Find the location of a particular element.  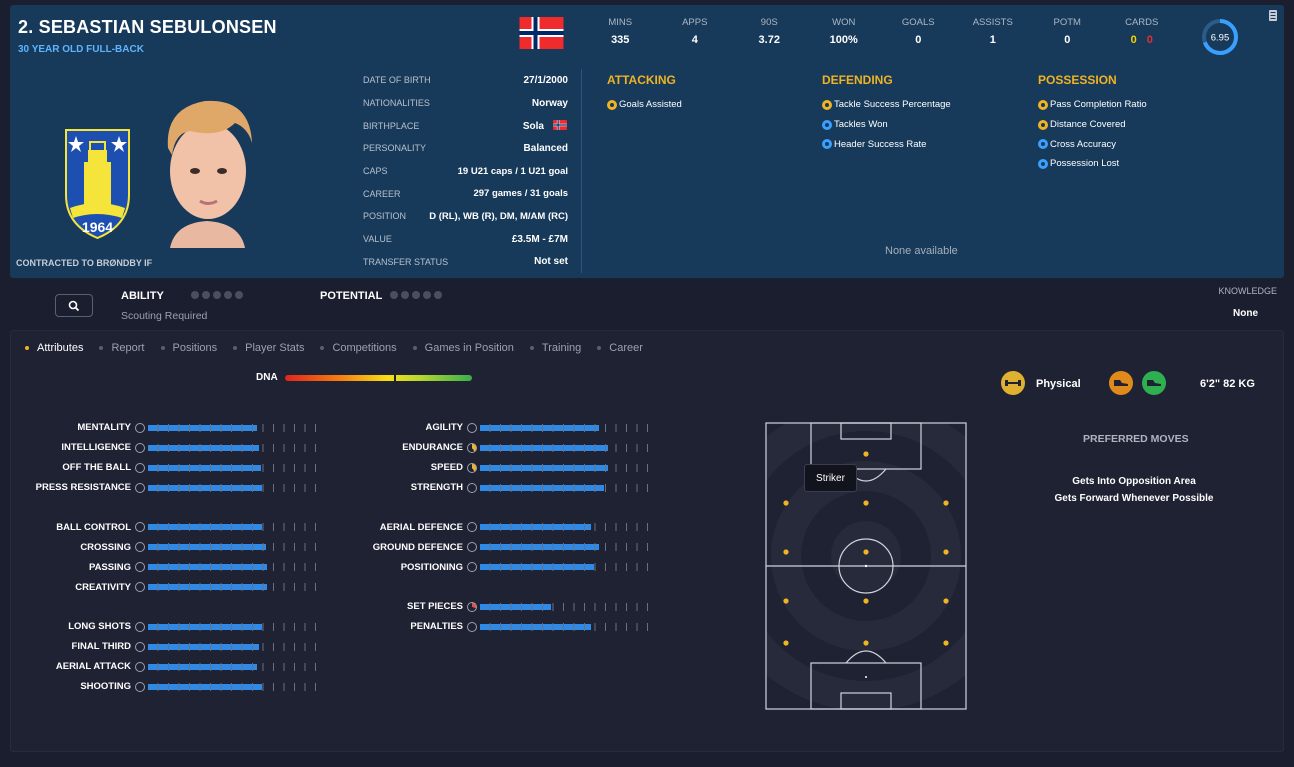

info-row-dob: DATE OF BIRTH 27/1/2000 is located at coordinates (465, 80).